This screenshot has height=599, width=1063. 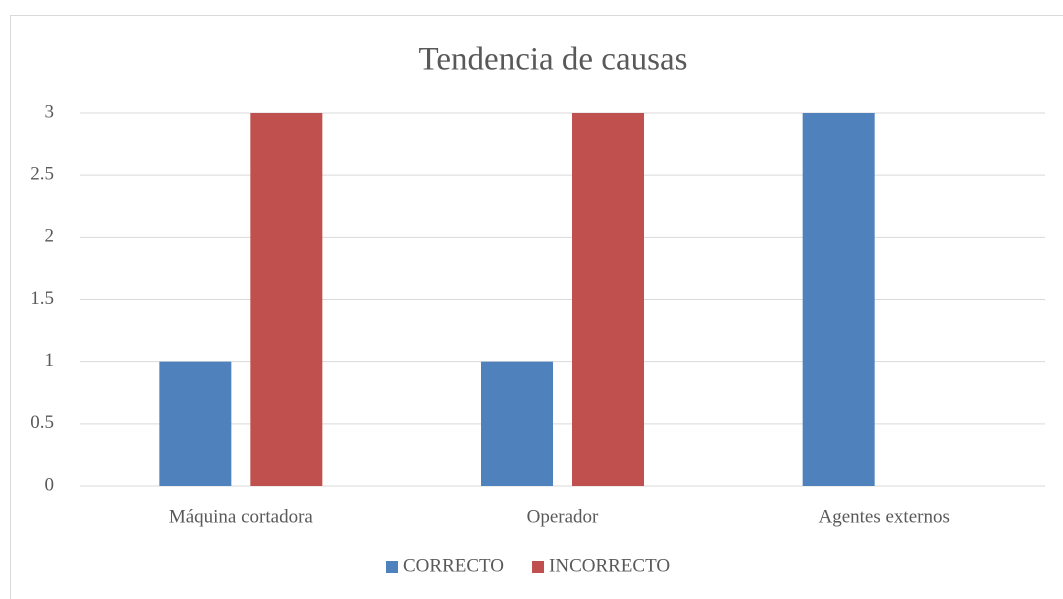 What do you see at coordinates (609, 565) in the screenshot?
I see `legend-label: INCORRECTO` at bounding box center [609, 565].